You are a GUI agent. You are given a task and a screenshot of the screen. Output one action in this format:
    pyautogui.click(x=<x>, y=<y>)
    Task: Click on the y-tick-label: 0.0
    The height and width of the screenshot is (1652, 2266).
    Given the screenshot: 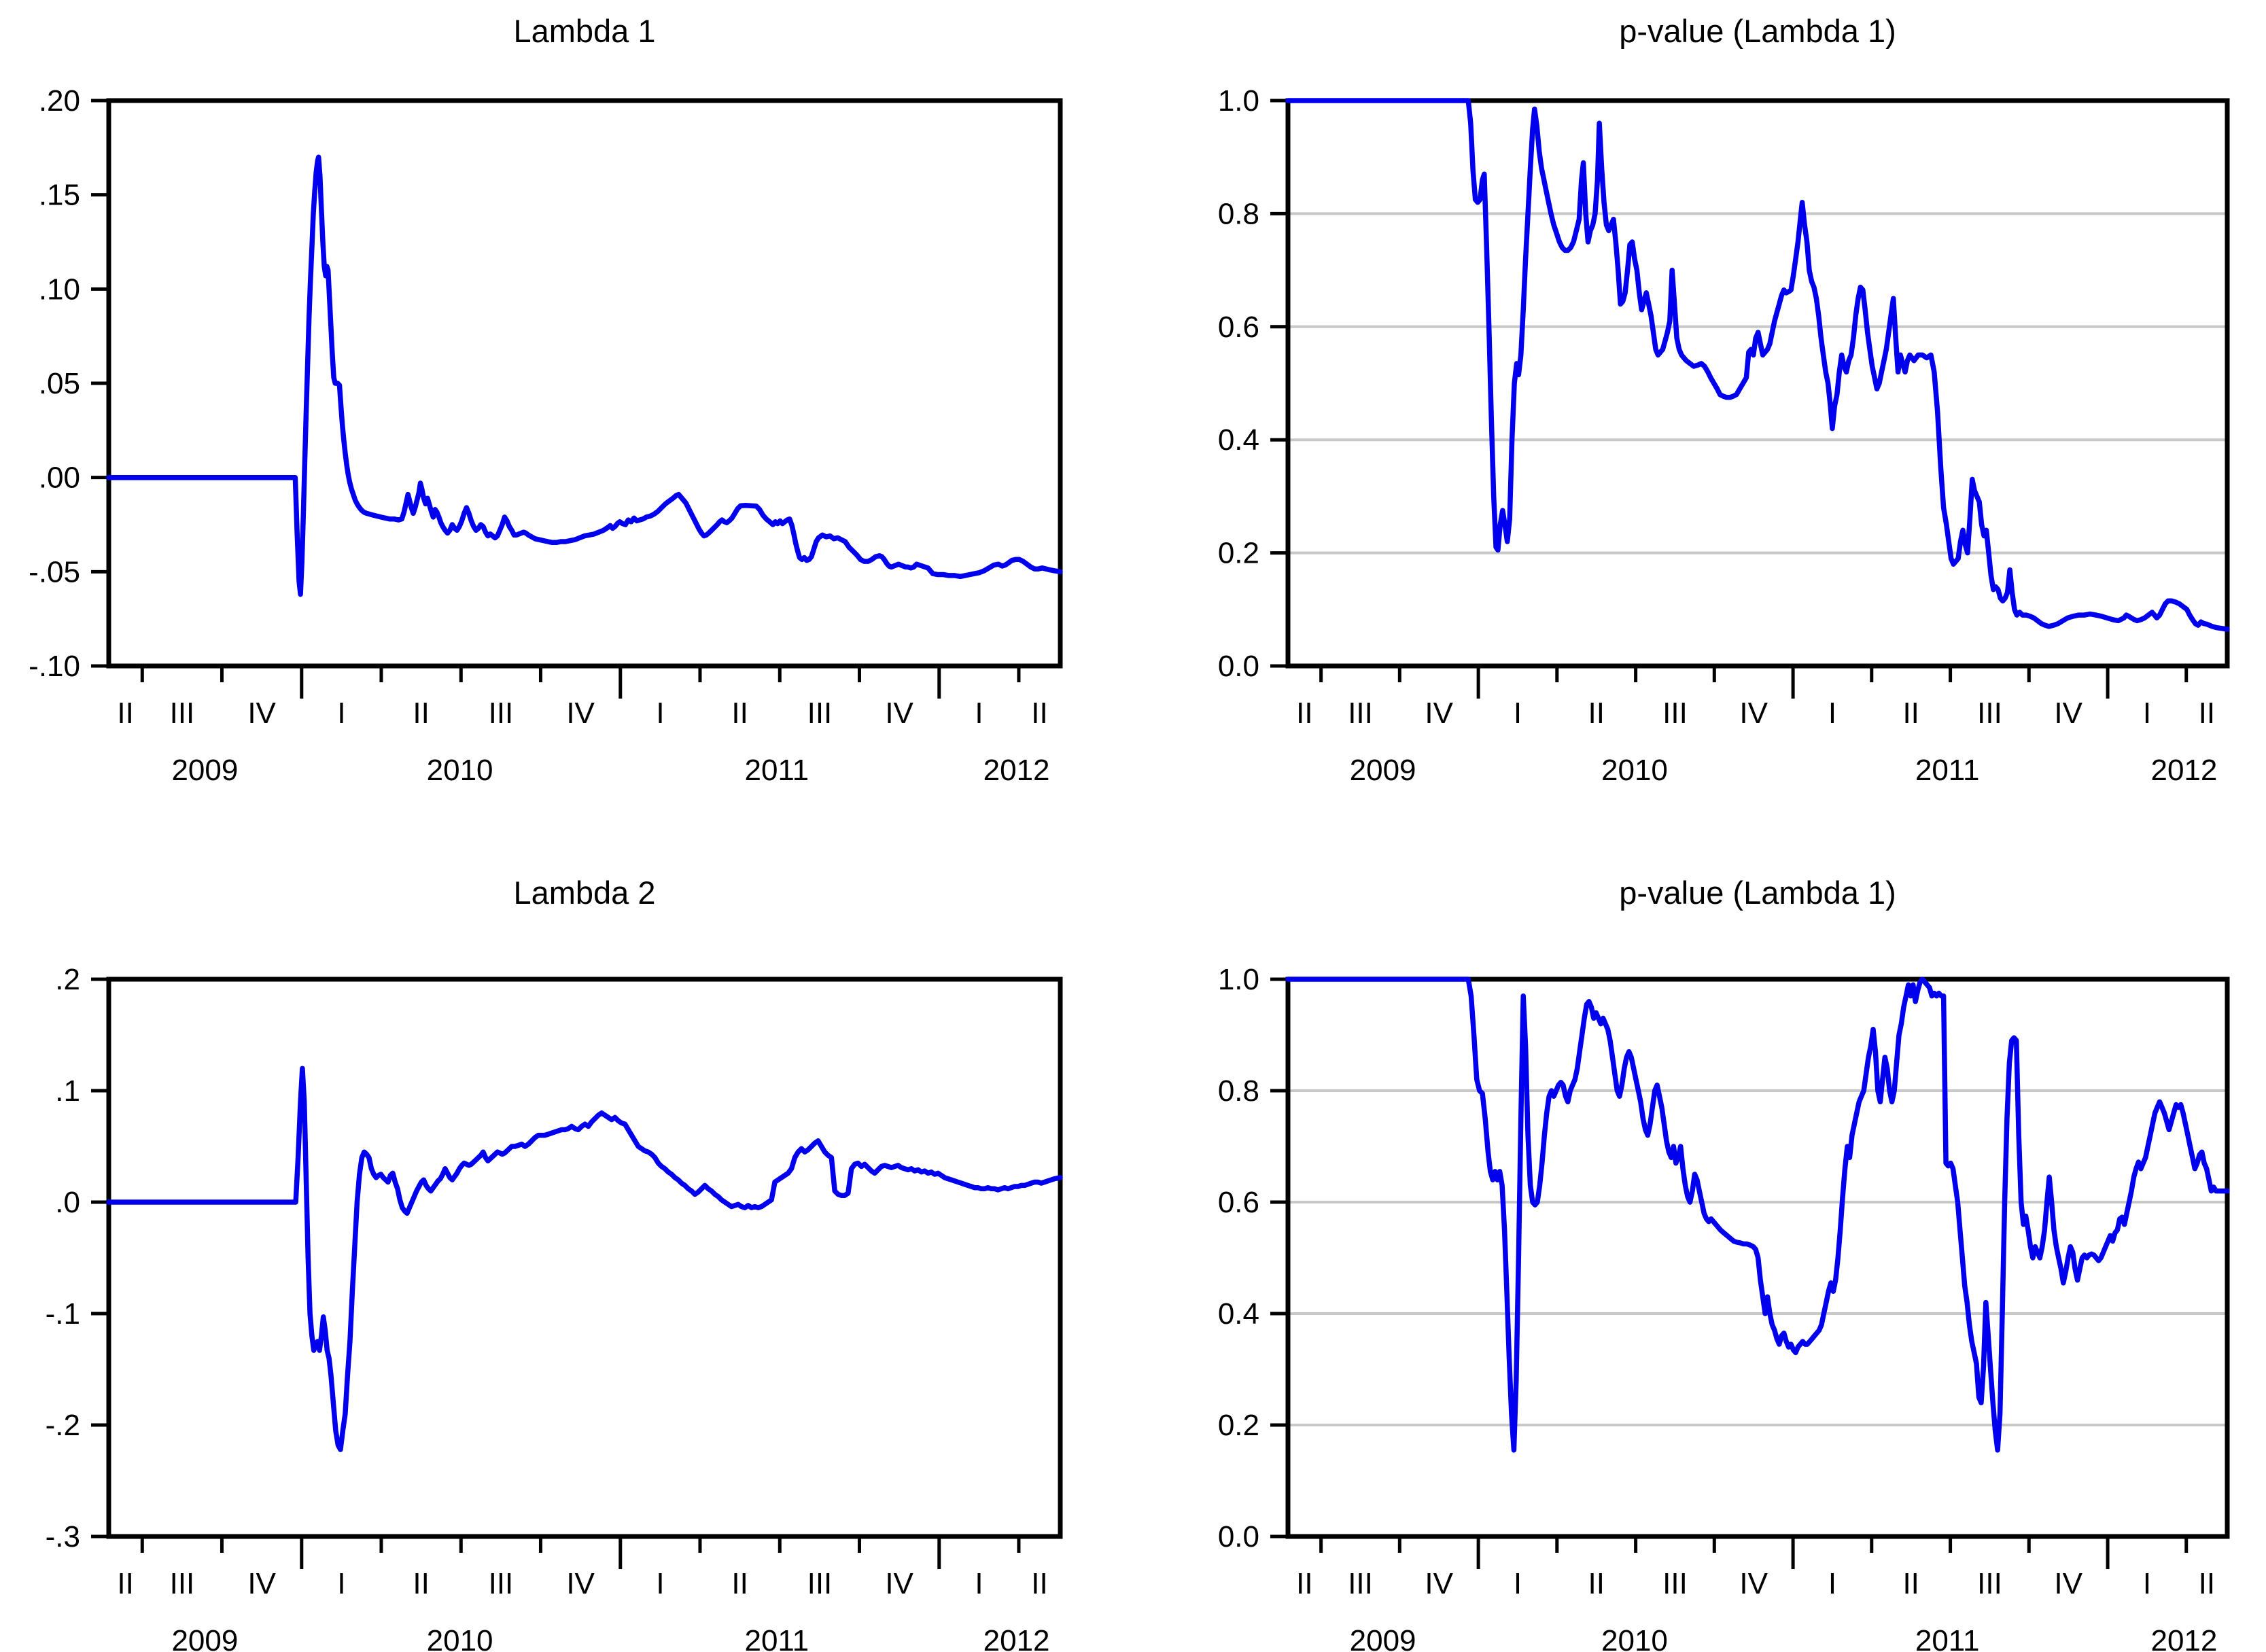 What is the action you would take?
    pyautogui.click(x=1238, y=666)
    